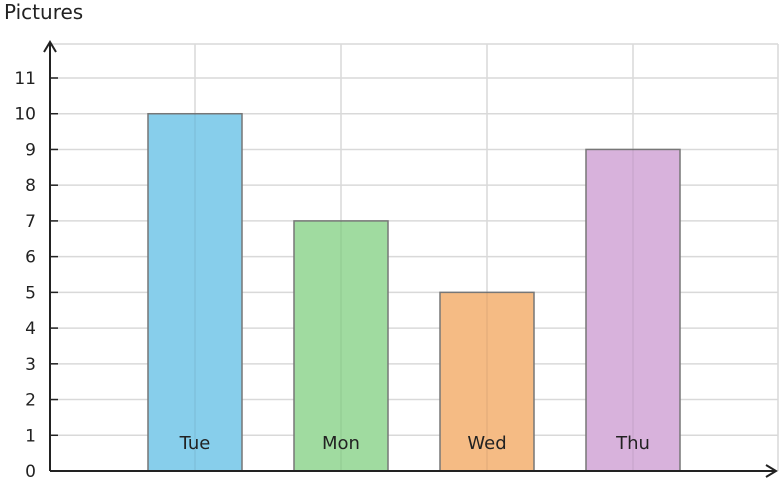  What do you see at coordinates (30, 329) in the screenshot?
I see `y-tick-label: 4` at bounding box center [30, 329].